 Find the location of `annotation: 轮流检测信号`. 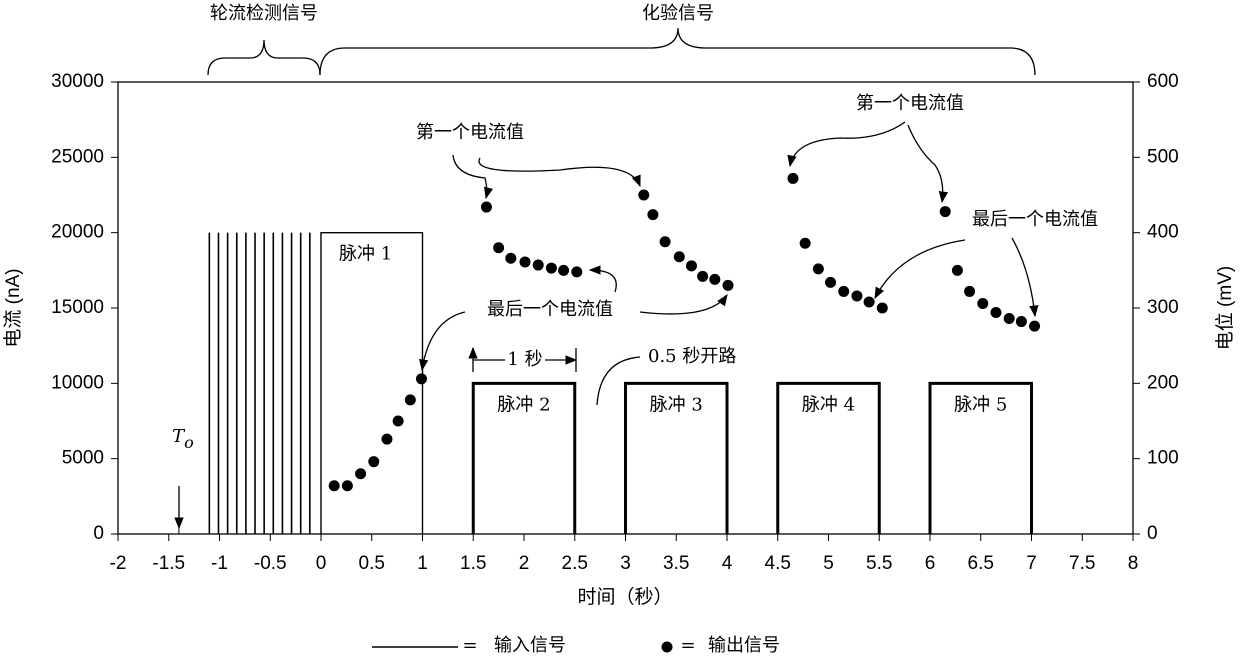

annotation: 轮流检测信号 is located at coordinates (264, 13).